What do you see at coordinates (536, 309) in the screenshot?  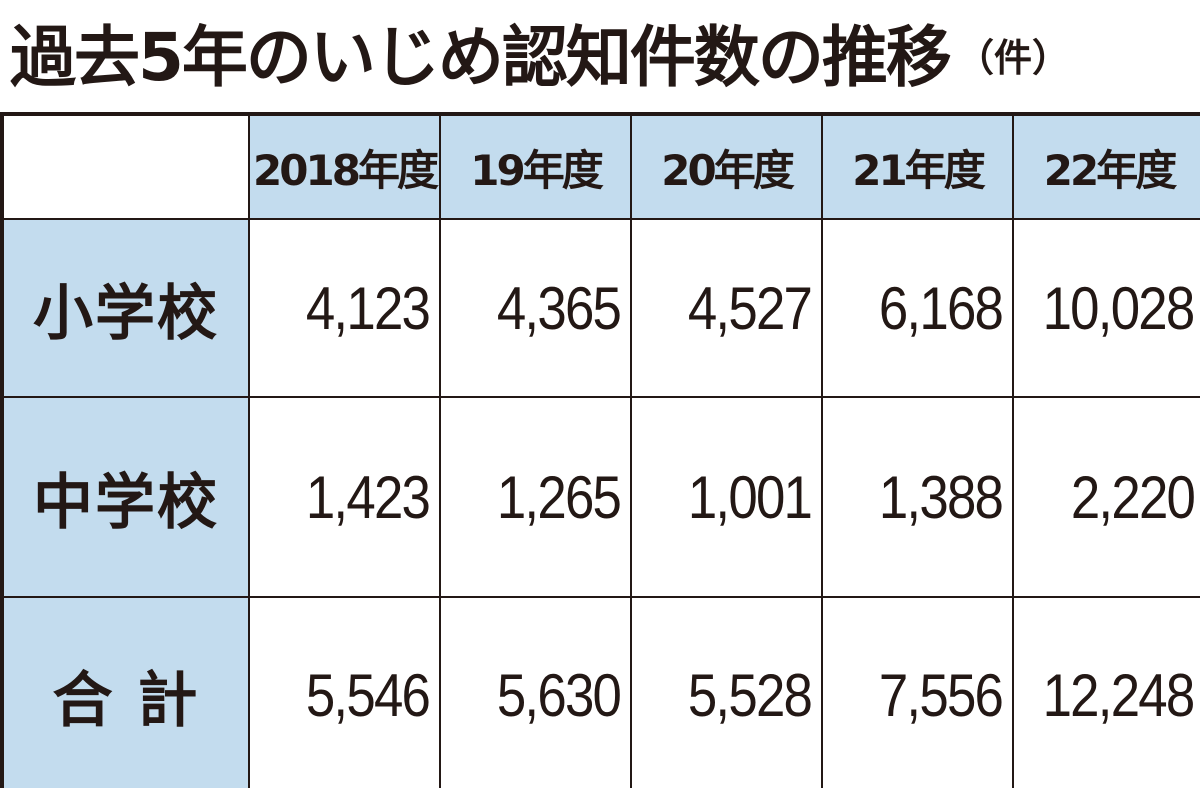 I see `cell-elementary-2019: 4,365` at bounding box center [536, 309].